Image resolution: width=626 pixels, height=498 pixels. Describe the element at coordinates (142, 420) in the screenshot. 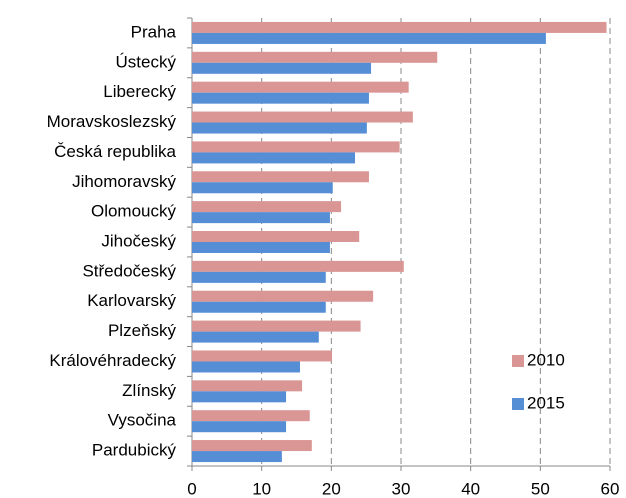

I see `y-tick-label: Vysočina` at that location.